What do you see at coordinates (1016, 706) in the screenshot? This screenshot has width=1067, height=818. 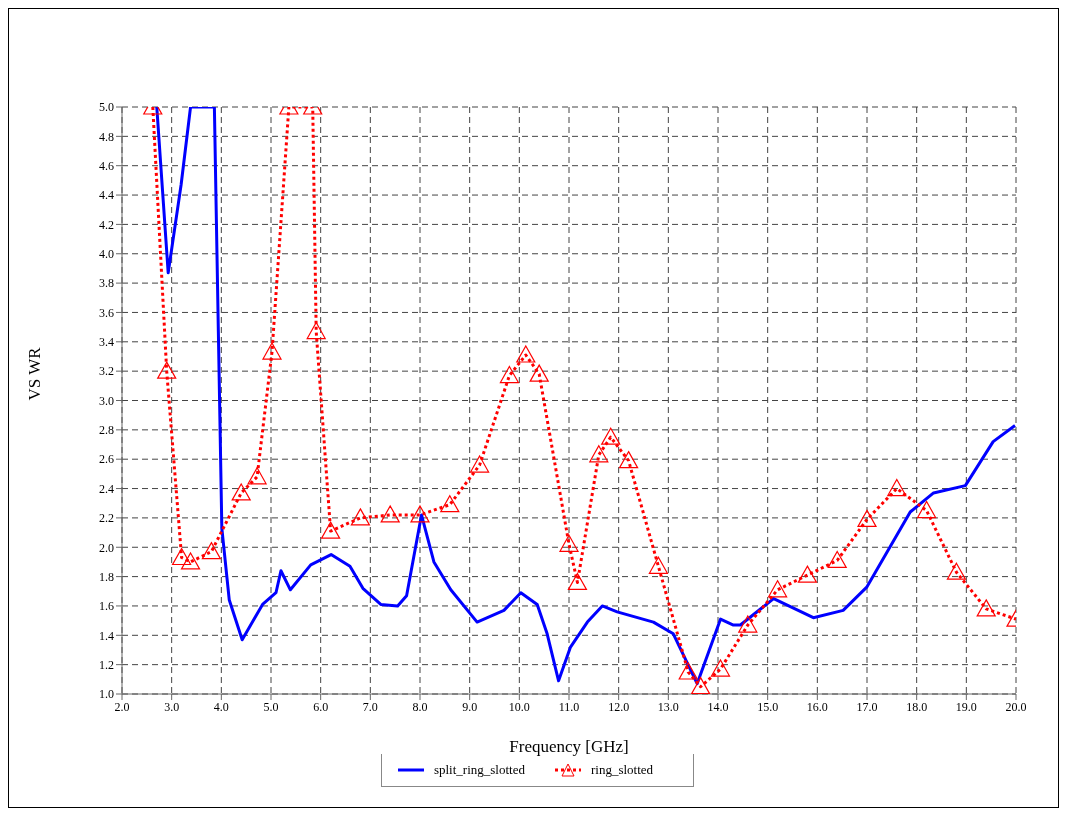 I see `x-tick-label: 20.0` at bounding box center [1016, 706].